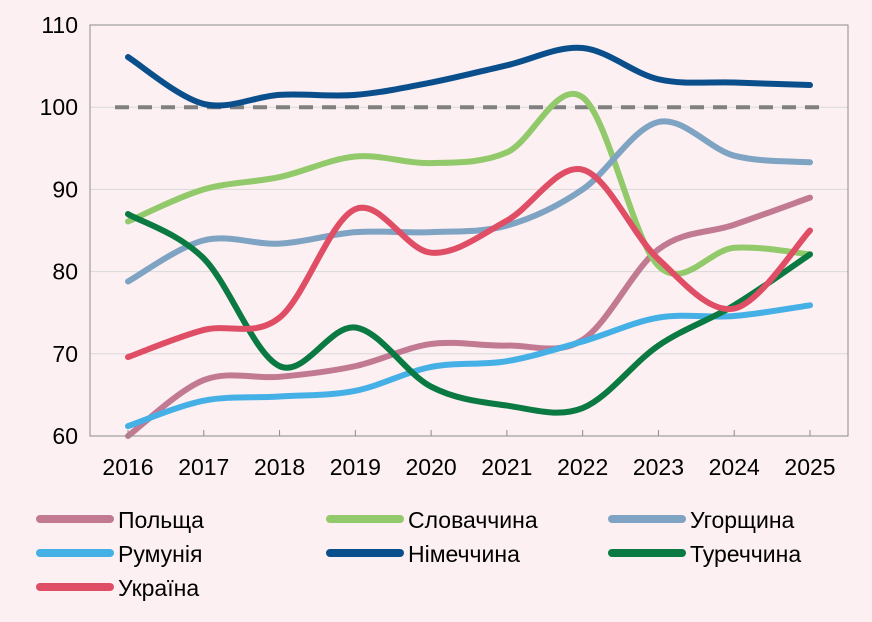 The height and width of the screenshot is (622, 872). Describe the element at coordinates (745, 554) in the screenshot. I see `legend-label: Туреччина` at that location.